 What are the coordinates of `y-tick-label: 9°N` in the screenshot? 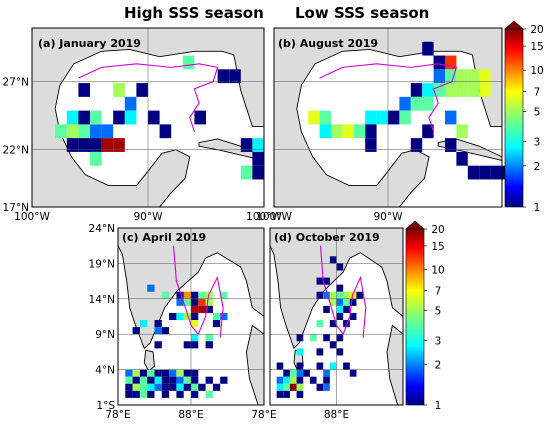 It's located at (105, 335).